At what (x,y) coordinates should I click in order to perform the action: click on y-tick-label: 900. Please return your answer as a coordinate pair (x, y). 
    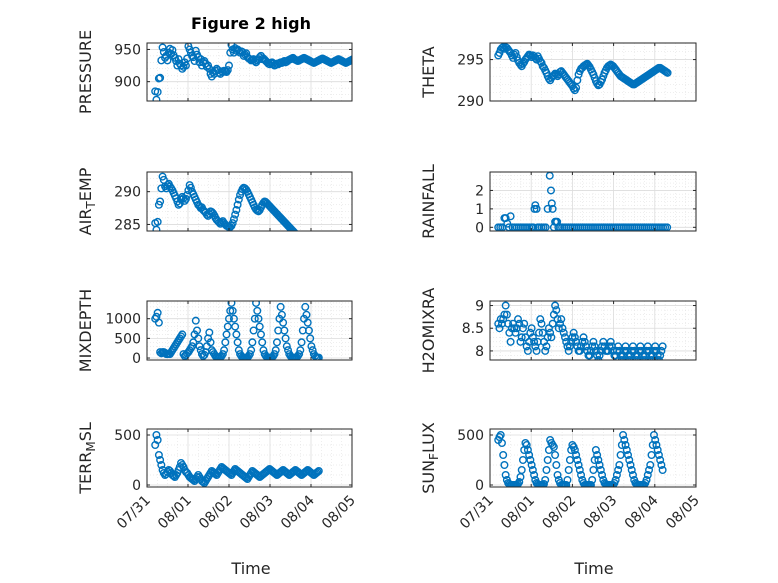
    Looking at the image, I should click on (127, 83).